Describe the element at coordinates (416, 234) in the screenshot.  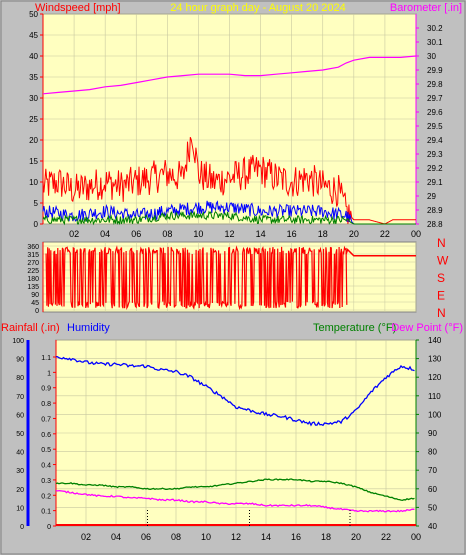
I see `wind-x-tick-label: 00` at that location.